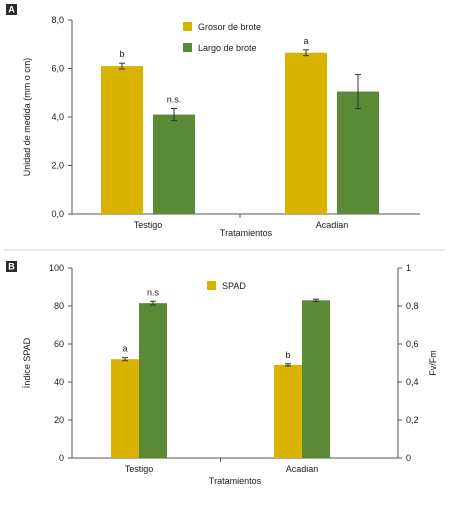 This screenshot has width=449, height=506. I want to click on y2-tick-label: 1, so click(408, 268).